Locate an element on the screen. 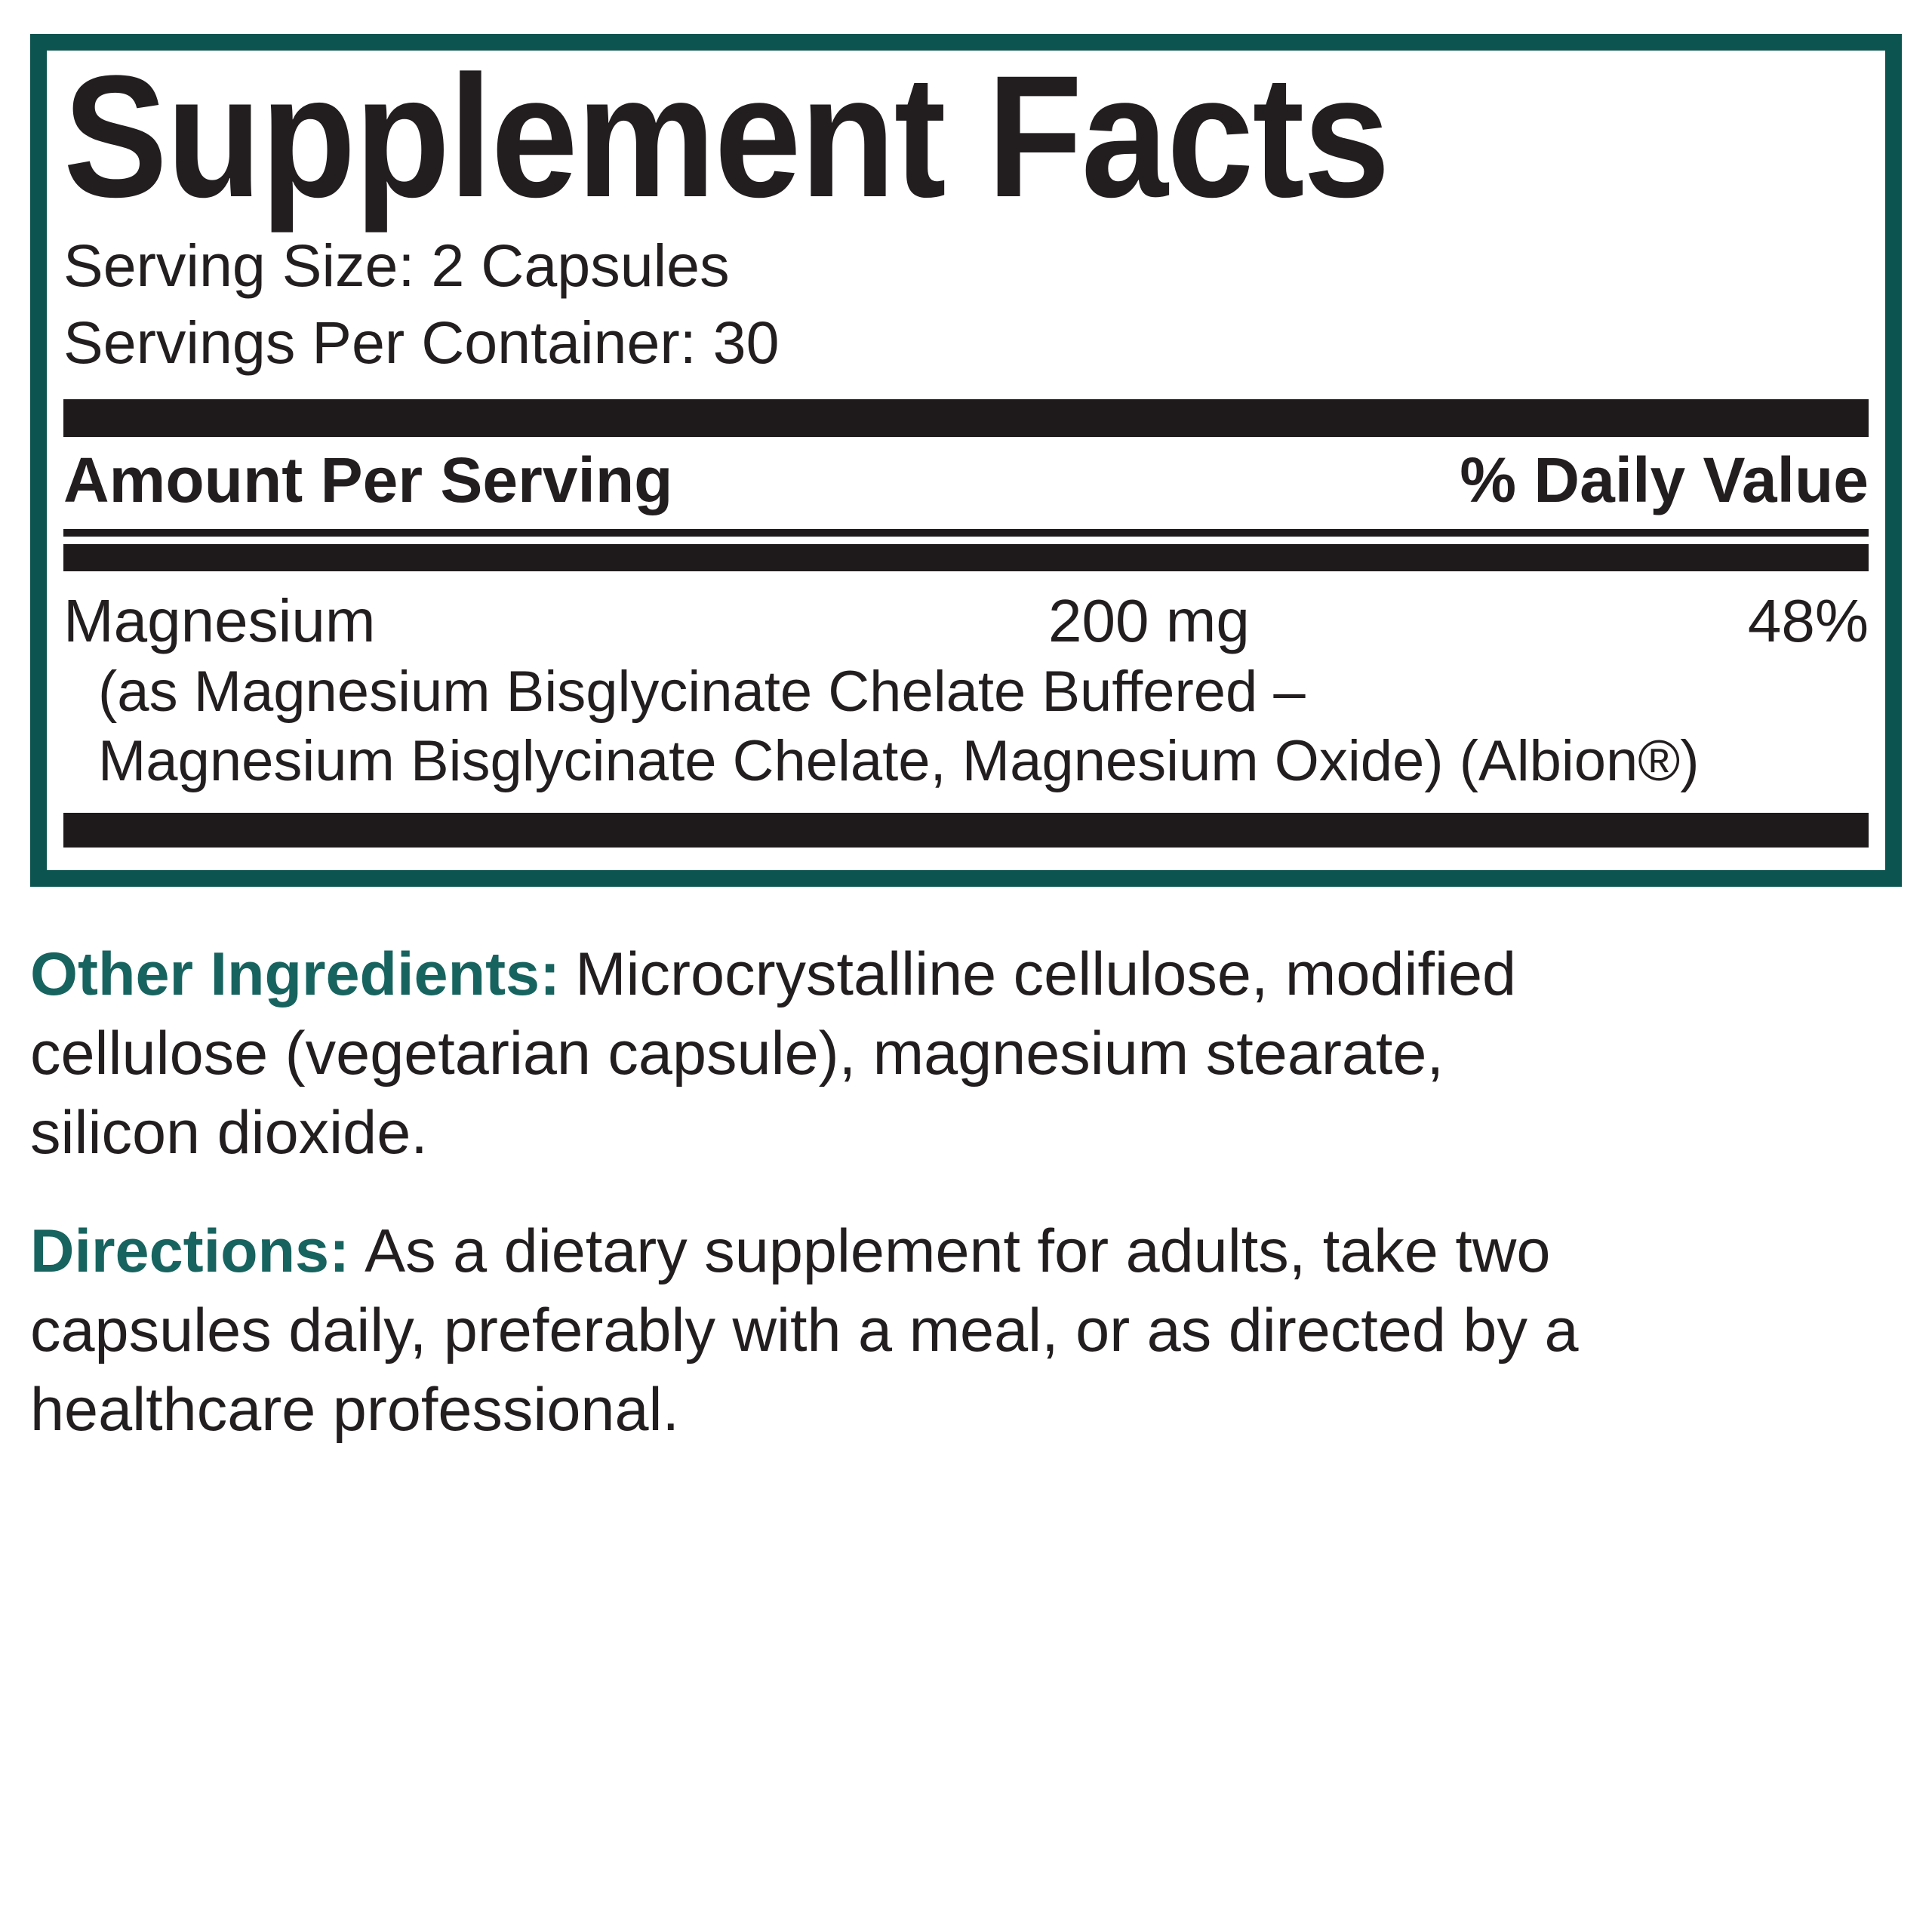  paragraph-line: healthcare professional. is located at coordinates (355, 1410).